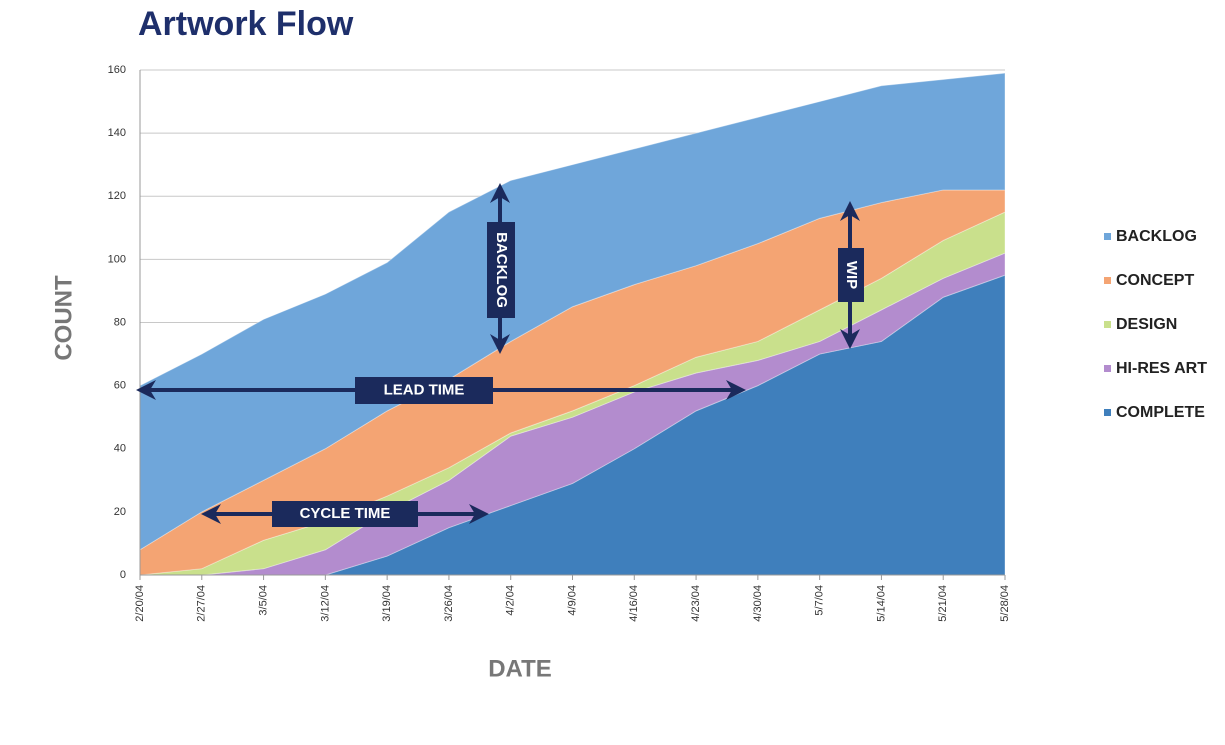 The height and width of the screenshot is (745, 1225). Describe the element at coordinates (943, 603) in the screenshot. I see `x-tick-label: 5/21/04` at that location.